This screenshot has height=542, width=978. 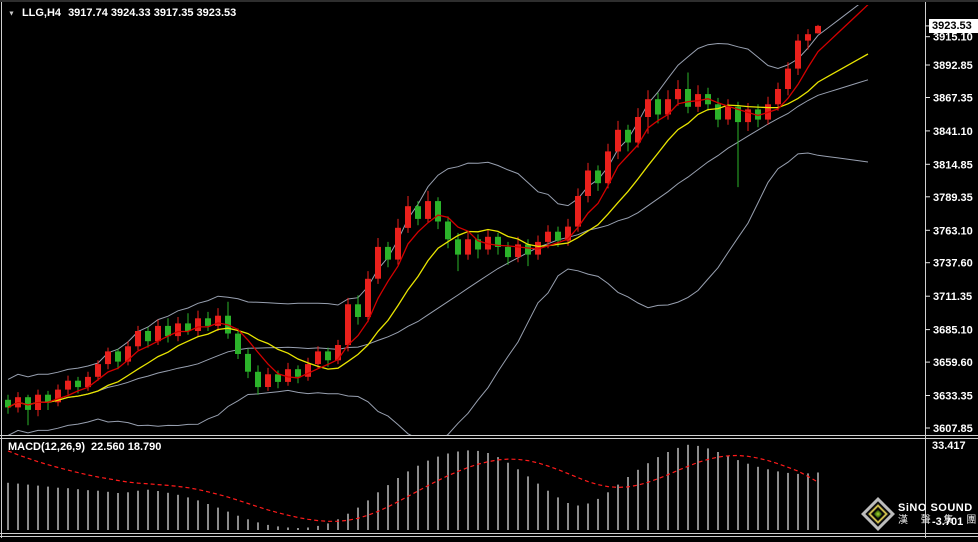 What do you see at coordinates (925, 270) in the screenshot?
I see `axis-border-line` at bounding box center [925, 270].